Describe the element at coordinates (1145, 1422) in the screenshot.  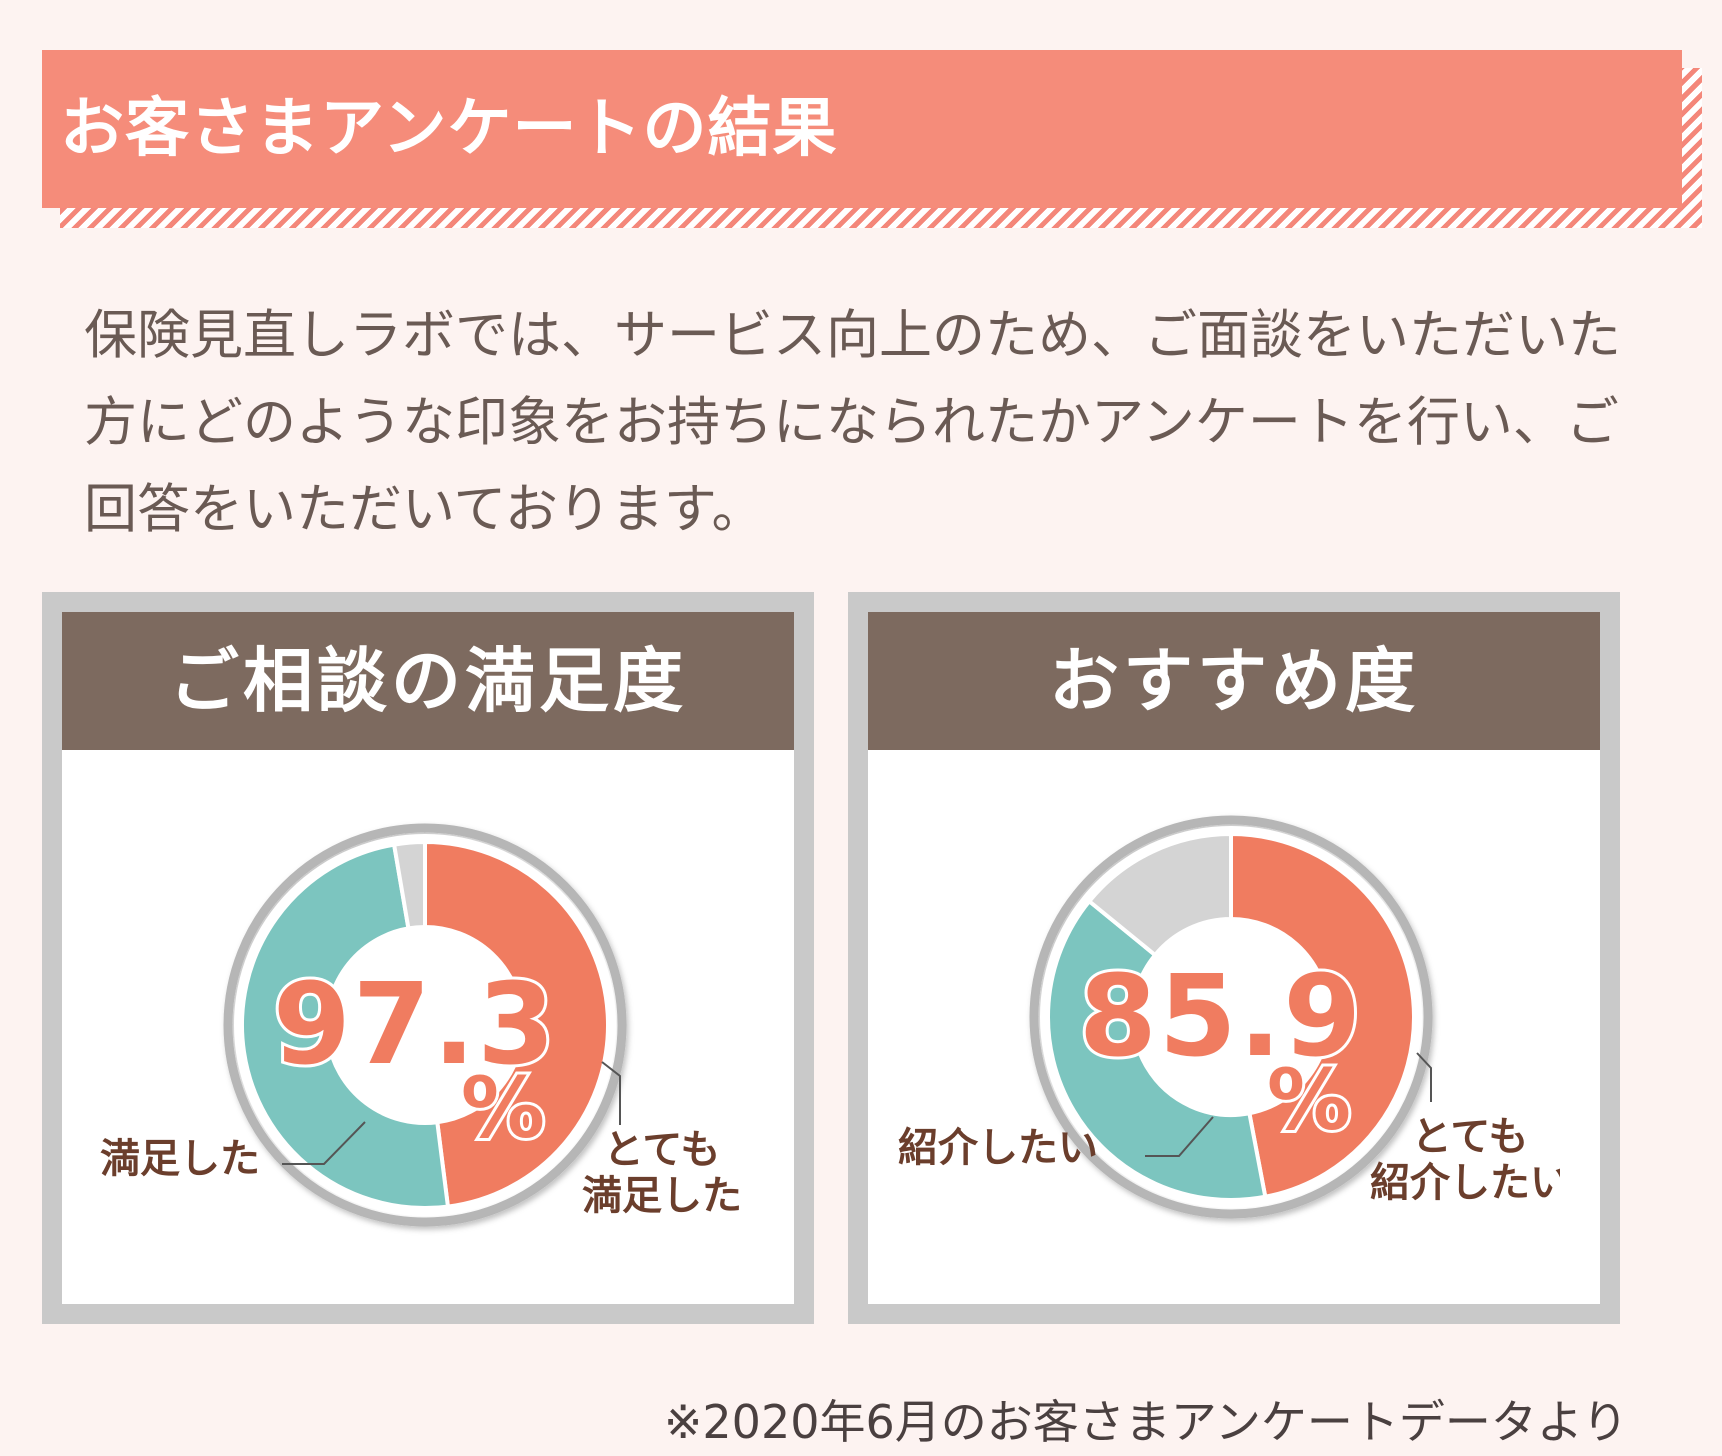
I see `footnote: ※2020年6月のお客さまアンケートデータより` at that location.